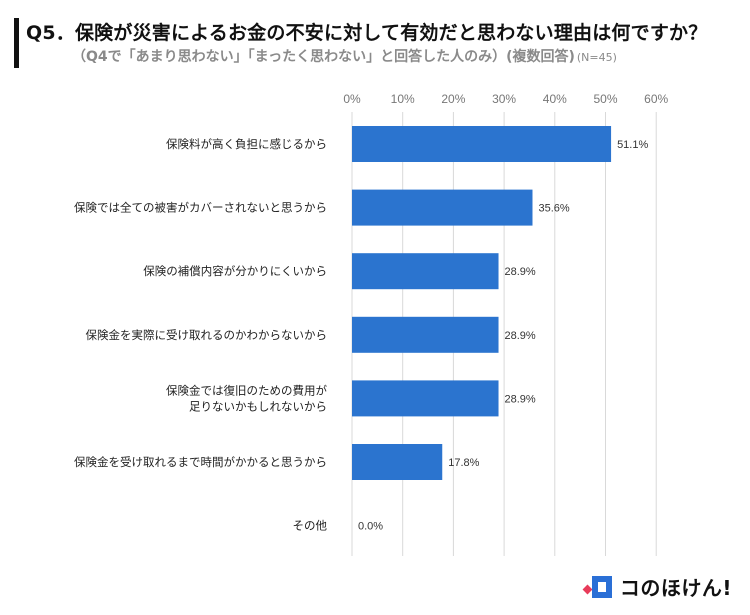  Describe the element at coordinates (323, 57) in the screenshot. I see `subtitle-text: （Q4で「あまり思わない」「まったく思わない」と回答した人のみ）(複数回答)` at that location.